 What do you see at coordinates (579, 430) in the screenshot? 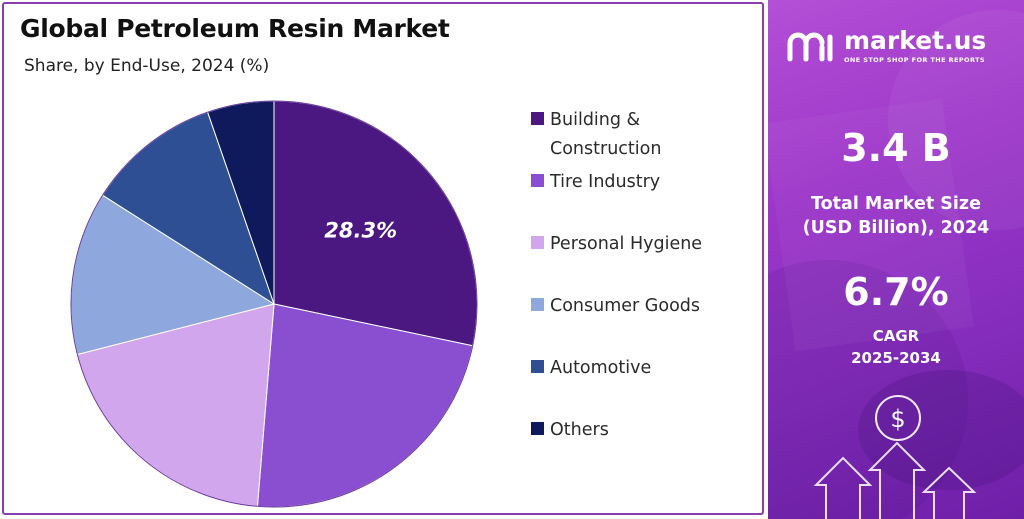
I see `legend-label-others: Others` at bounding box center [579, 430].